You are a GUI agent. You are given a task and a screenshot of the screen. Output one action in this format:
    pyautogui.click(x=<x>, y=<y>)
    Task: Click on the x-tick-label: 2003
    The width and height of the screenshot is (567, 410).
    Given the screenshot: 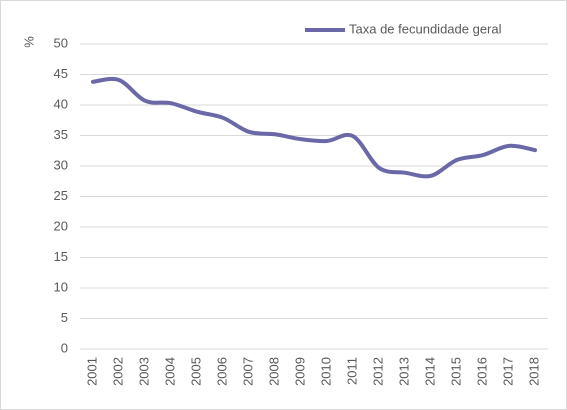 What is the action you would take?
    pyautogui.click(x=143, y=371)
    